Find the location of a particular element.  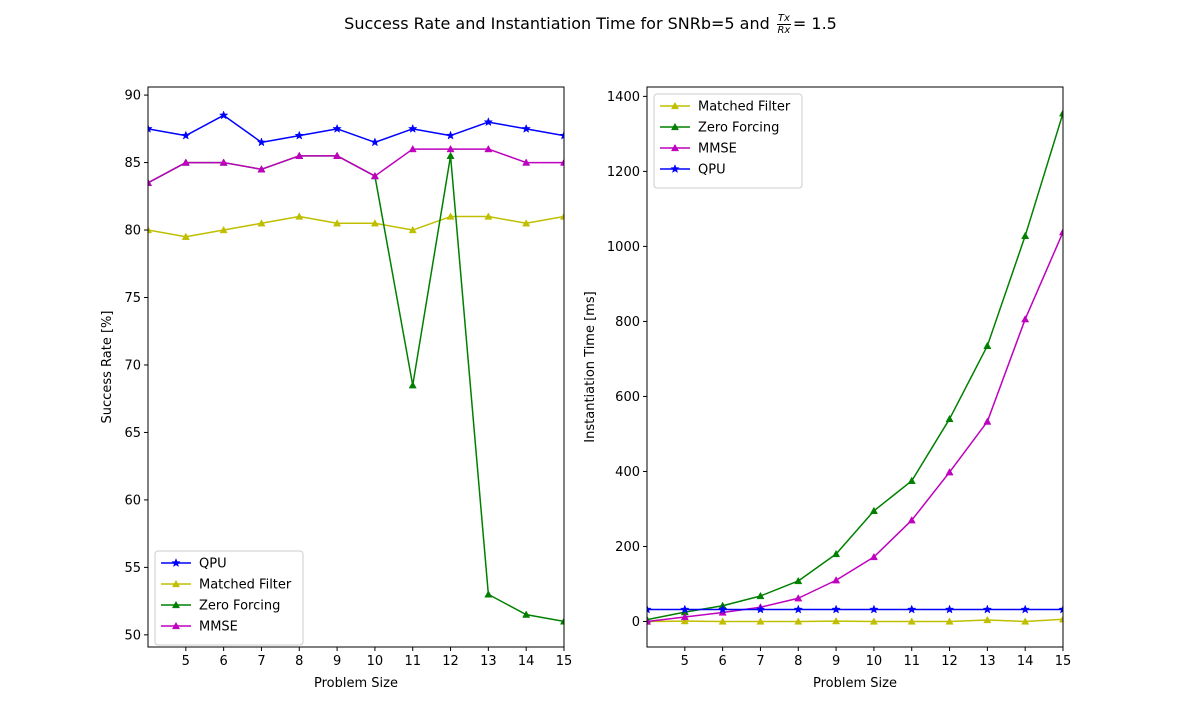

y-tick-label: 55 is located at coordinates (132, 568).